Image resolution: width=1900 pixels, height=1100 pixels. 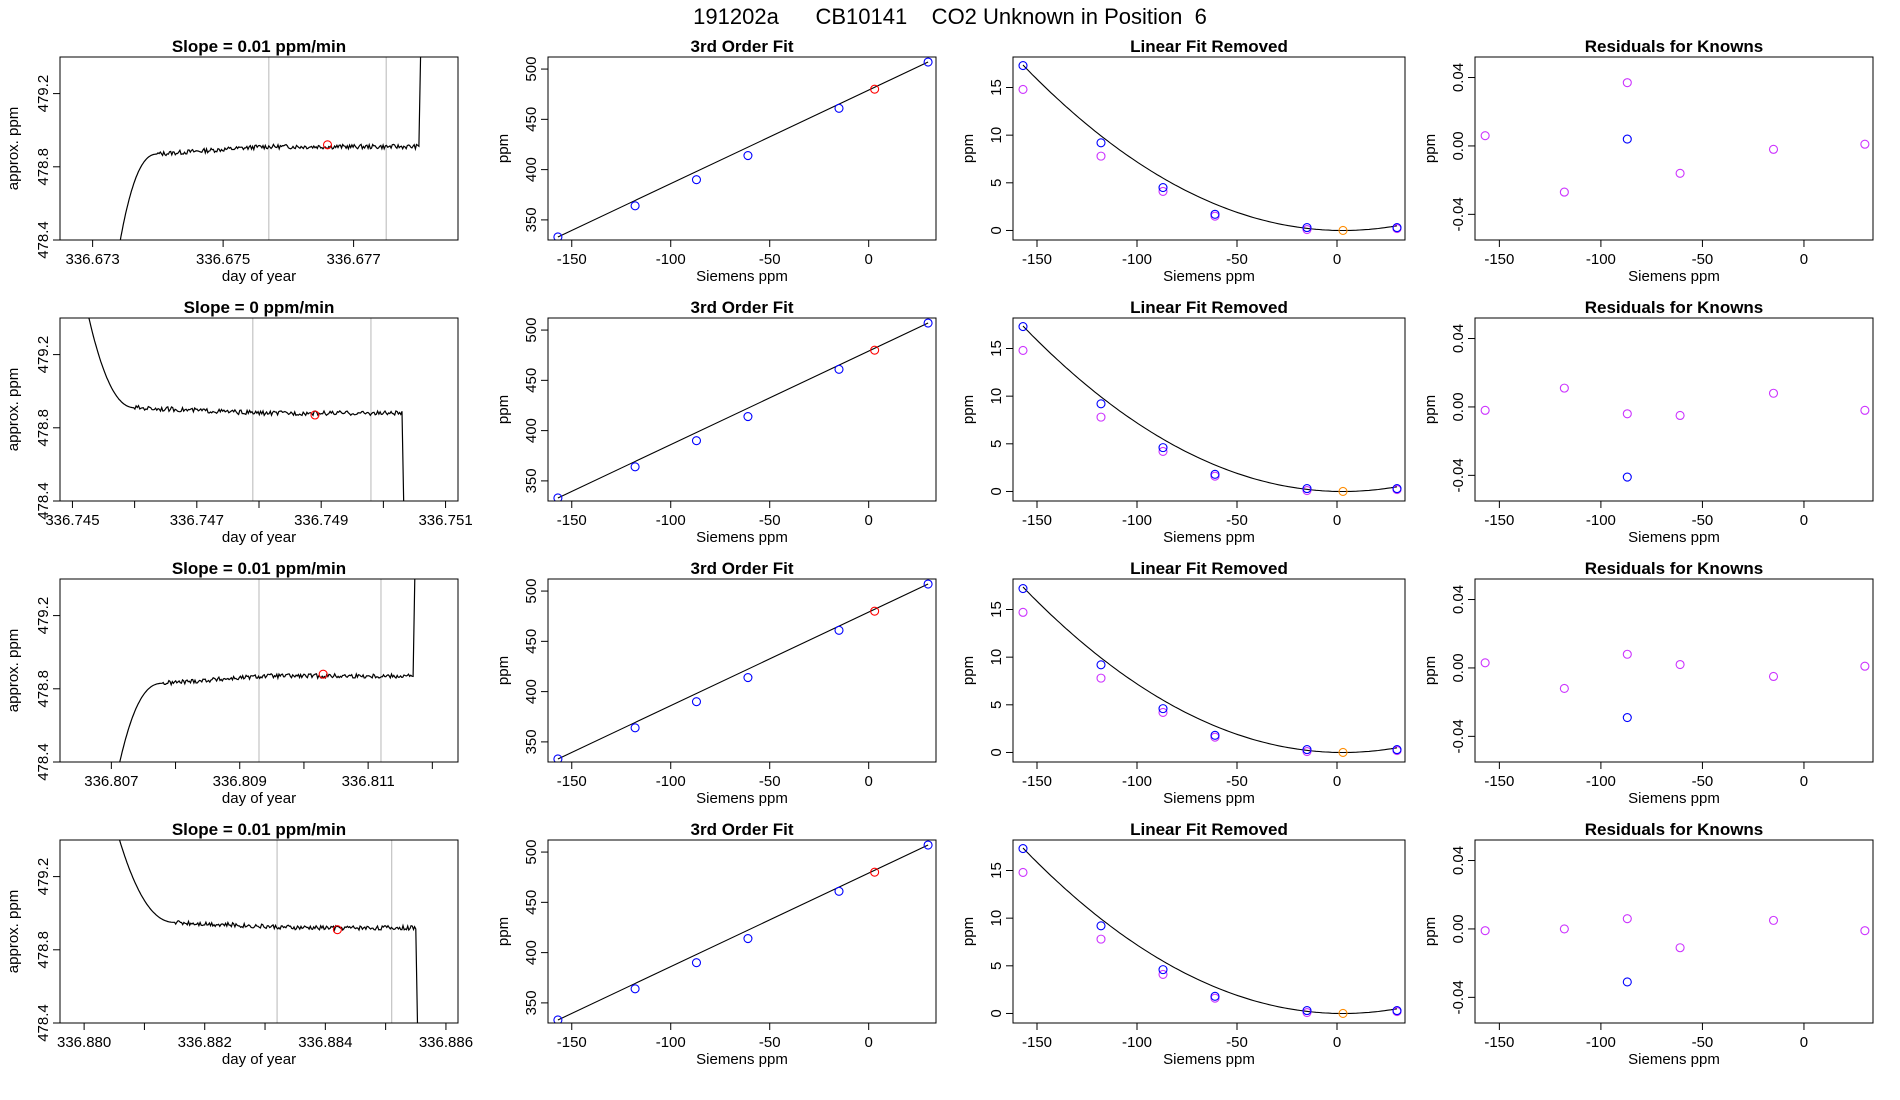 What do you see at coordinates (531, 219) in the screenshot?
I see `y-tick-label: 350` at bounding box center [531, 219].